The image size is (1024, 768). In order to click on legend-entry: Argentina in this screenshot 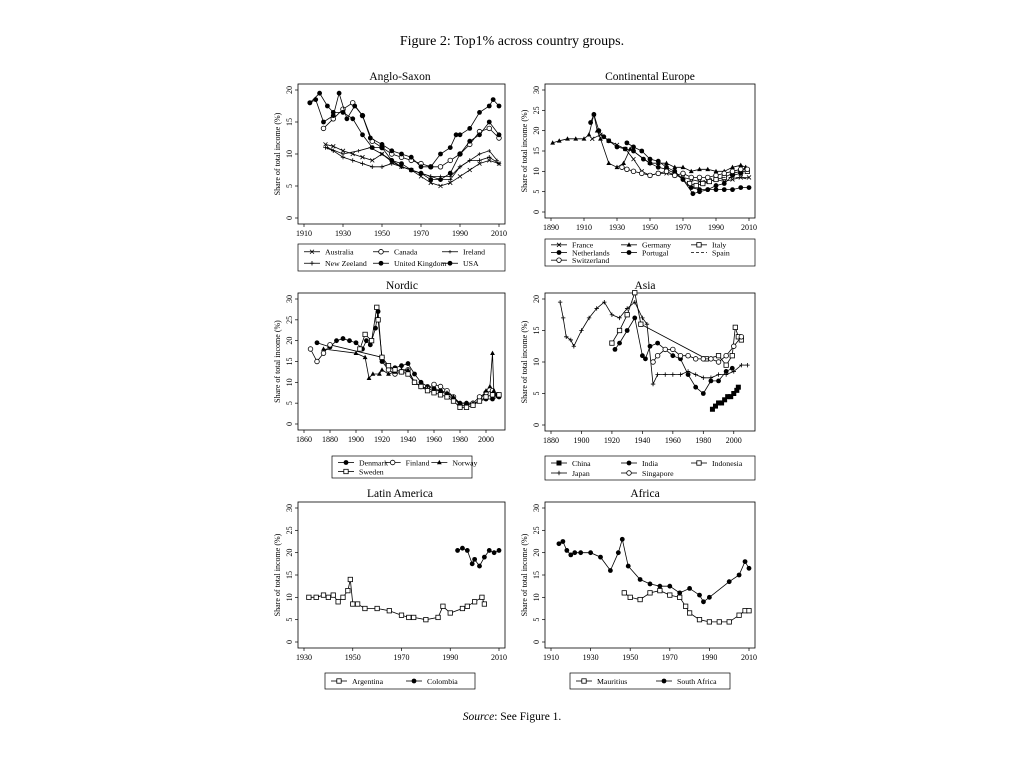, I will do `click(357, 681)`.